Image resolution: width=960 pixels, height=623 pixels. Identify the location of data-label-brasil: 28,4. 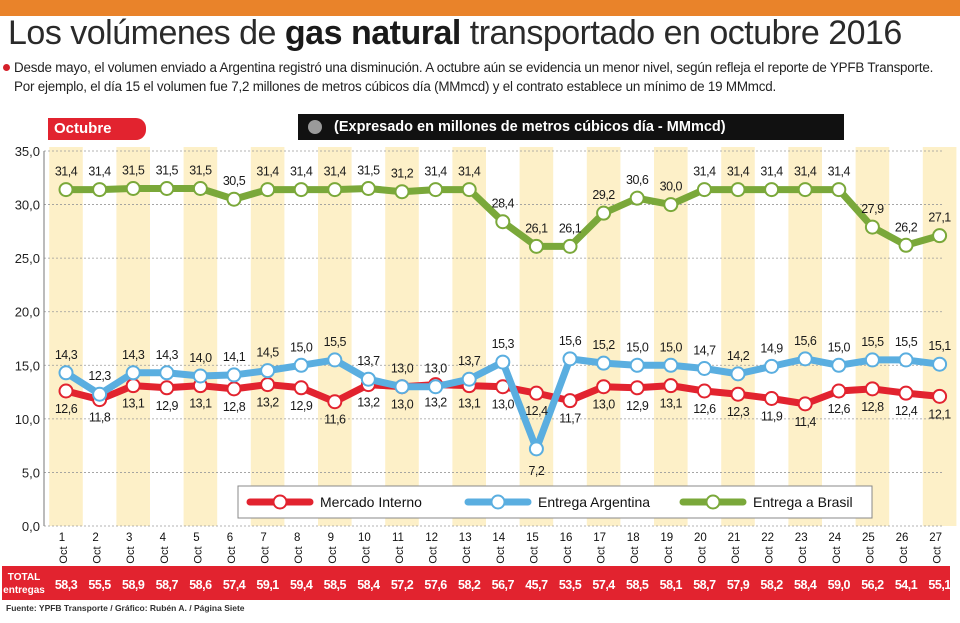
(503, 204).